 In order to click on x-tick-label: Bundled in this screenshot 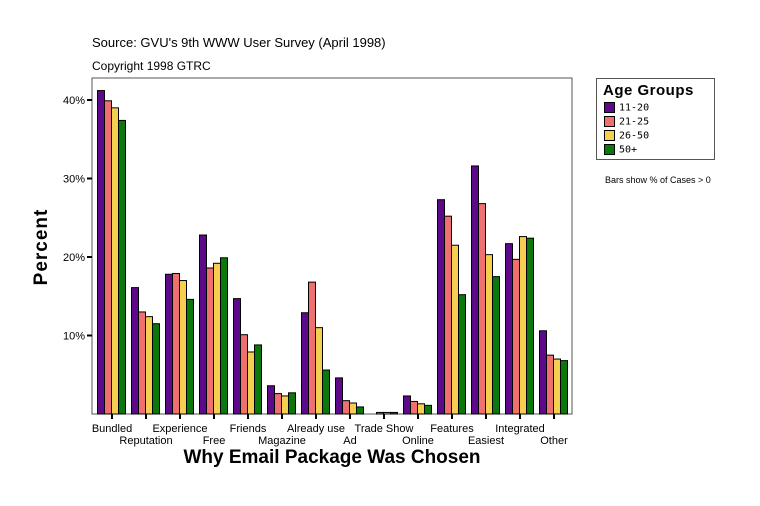, I will do `click(112, 429)`.